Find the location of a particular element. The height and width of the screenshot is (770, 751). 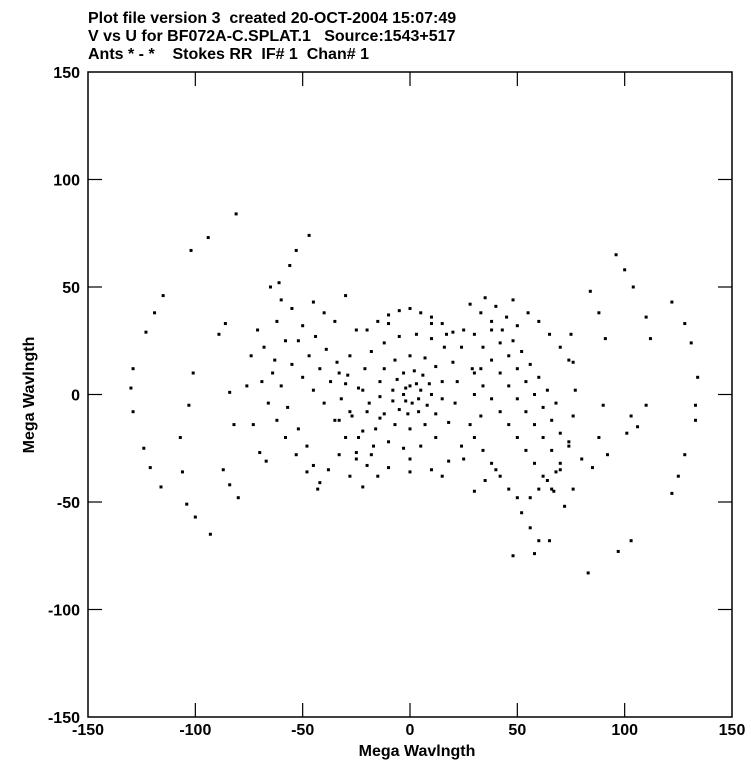

y-tick-label: 50 is located at coordinates (71, 288).